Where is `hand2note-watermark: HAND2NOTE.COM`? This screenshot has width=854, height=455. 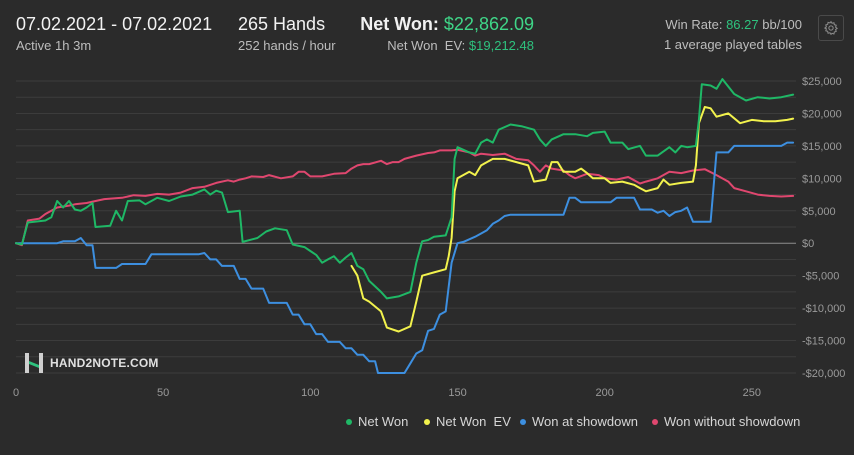
hand2note-watermark: HAND2NOTE.COM is located at coordinates (91, 363).